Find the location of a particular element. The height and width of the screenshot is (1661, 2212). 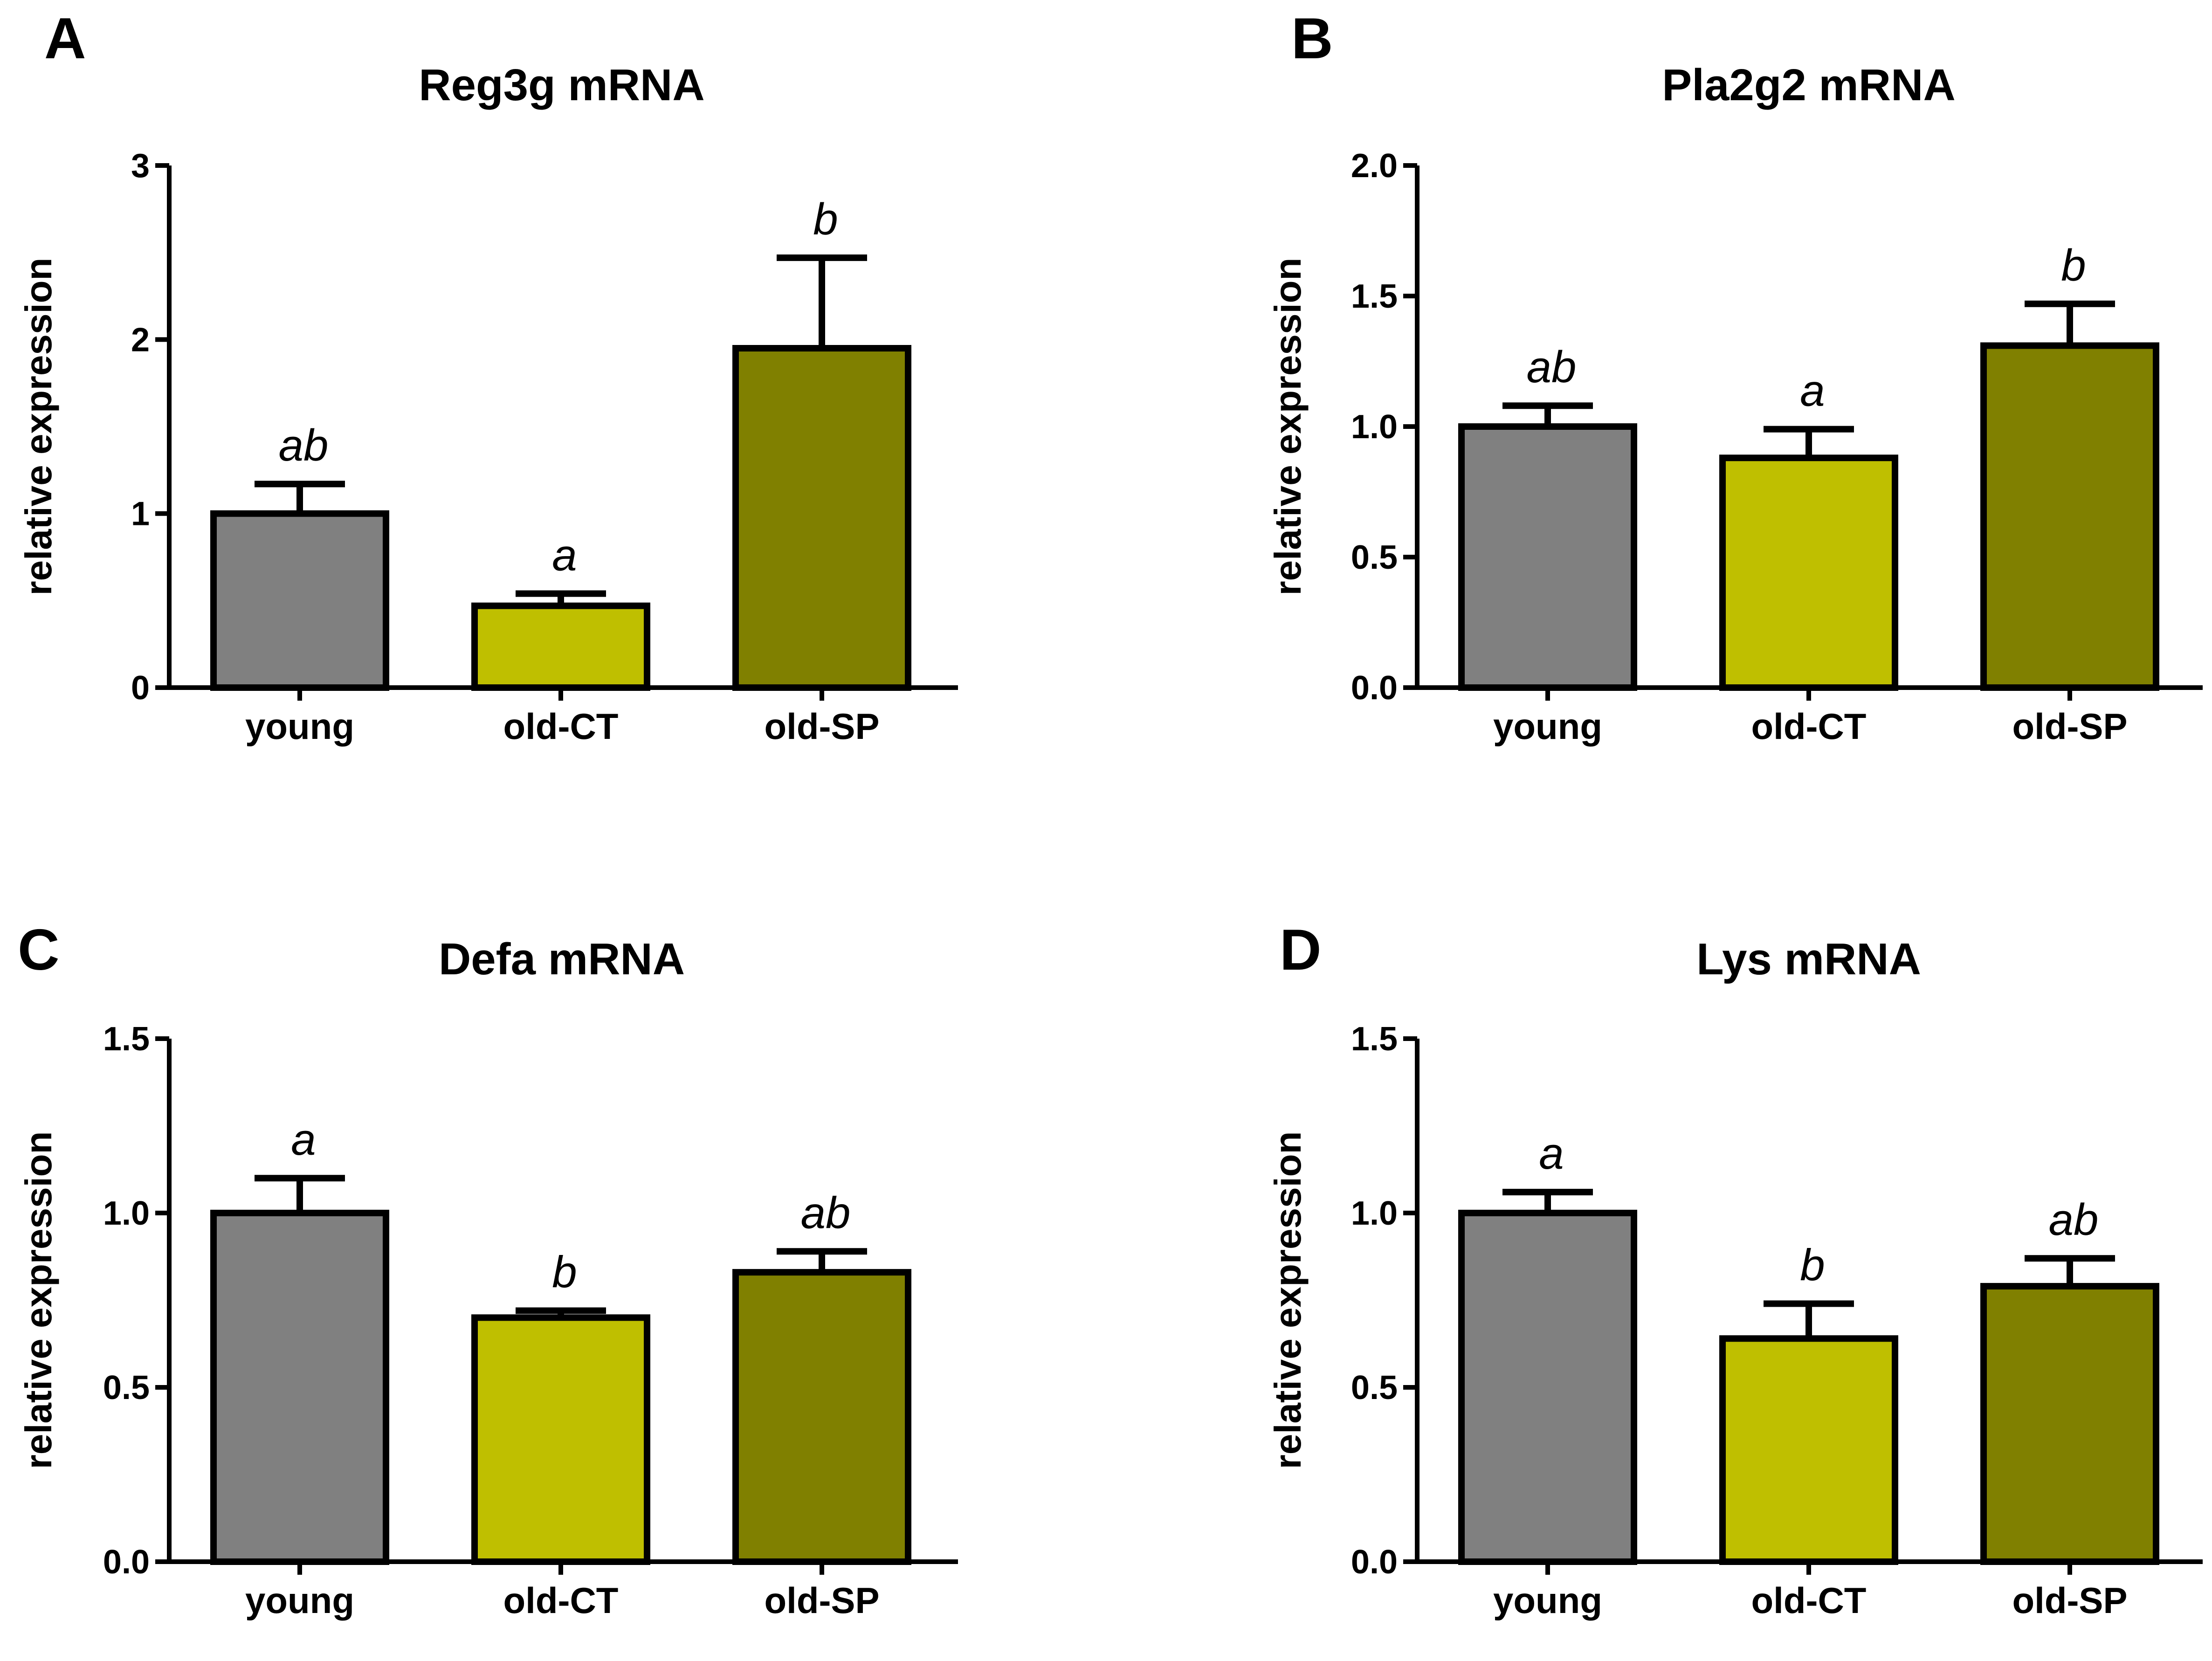

chart-title: Reg3g mRNA is located at coordinates (561, 85).